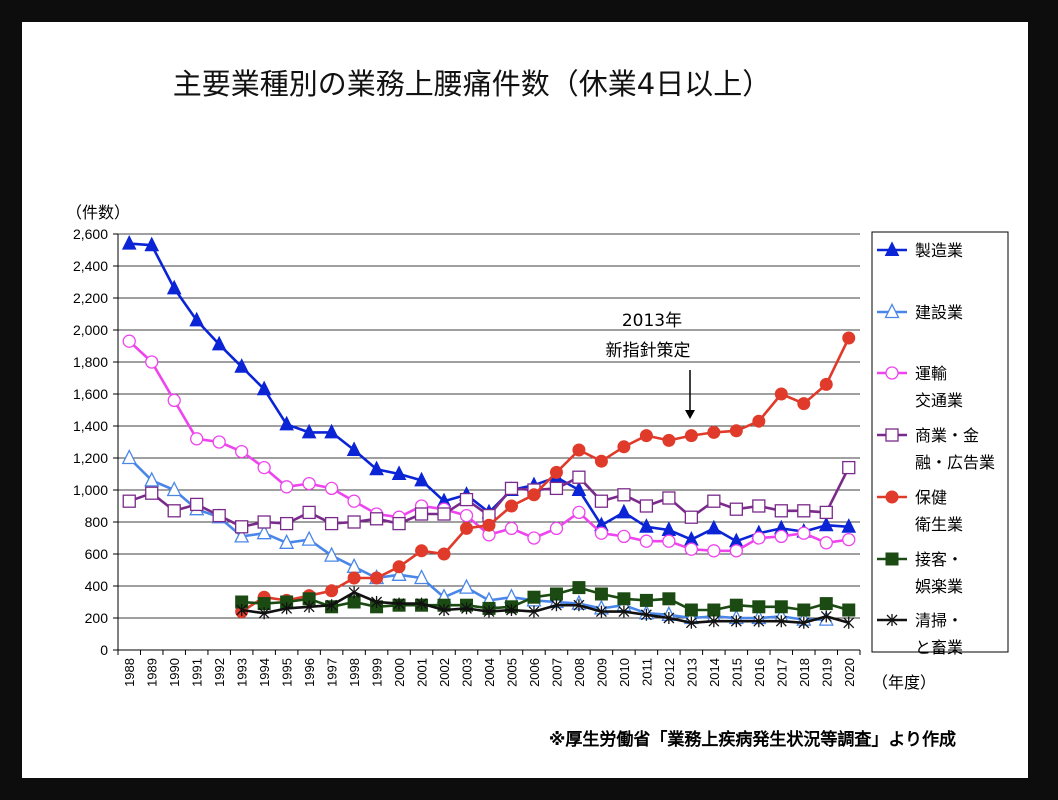 The height and width of the screenshot is (800, 1058). Describe the element at coordinates (920, 312) in the screenshot. I see `legend-entry-1: 建設業` at that location.